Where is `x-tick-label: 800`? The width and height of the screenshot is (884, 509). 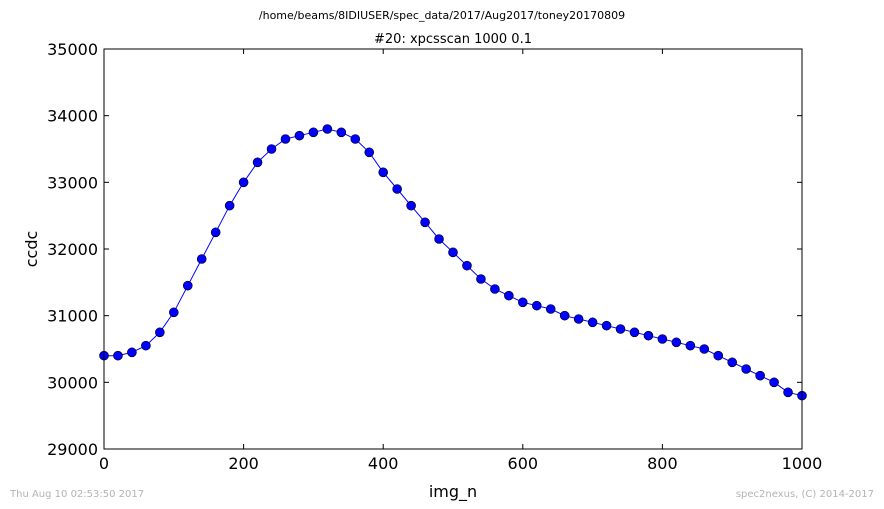
x-tick-label: 800 is located at coordinates (662, 463).